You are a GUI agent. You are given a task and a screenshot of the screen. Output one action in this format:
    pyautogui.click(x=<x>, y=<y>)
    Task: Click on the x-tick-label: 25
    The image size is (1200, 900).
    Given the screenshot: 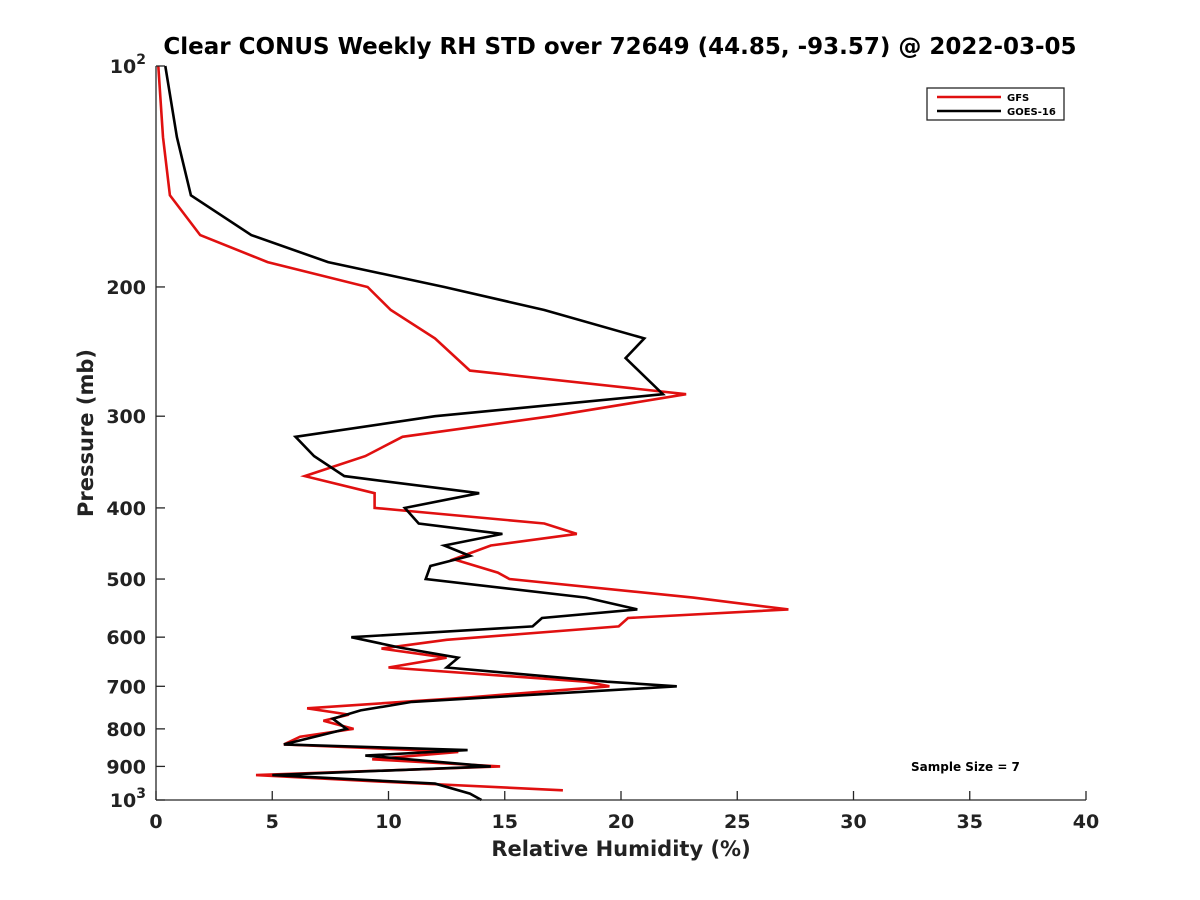 What is the action you would take?
    pyautogui.click(x=737, y=822)
    